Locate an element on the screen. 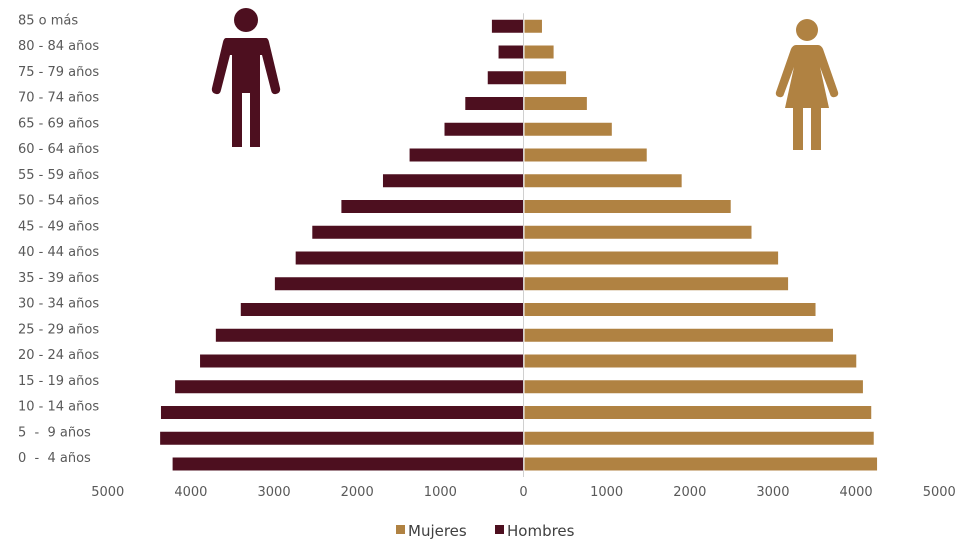  category-label: 85 o más is located at coordinates (48, 20).